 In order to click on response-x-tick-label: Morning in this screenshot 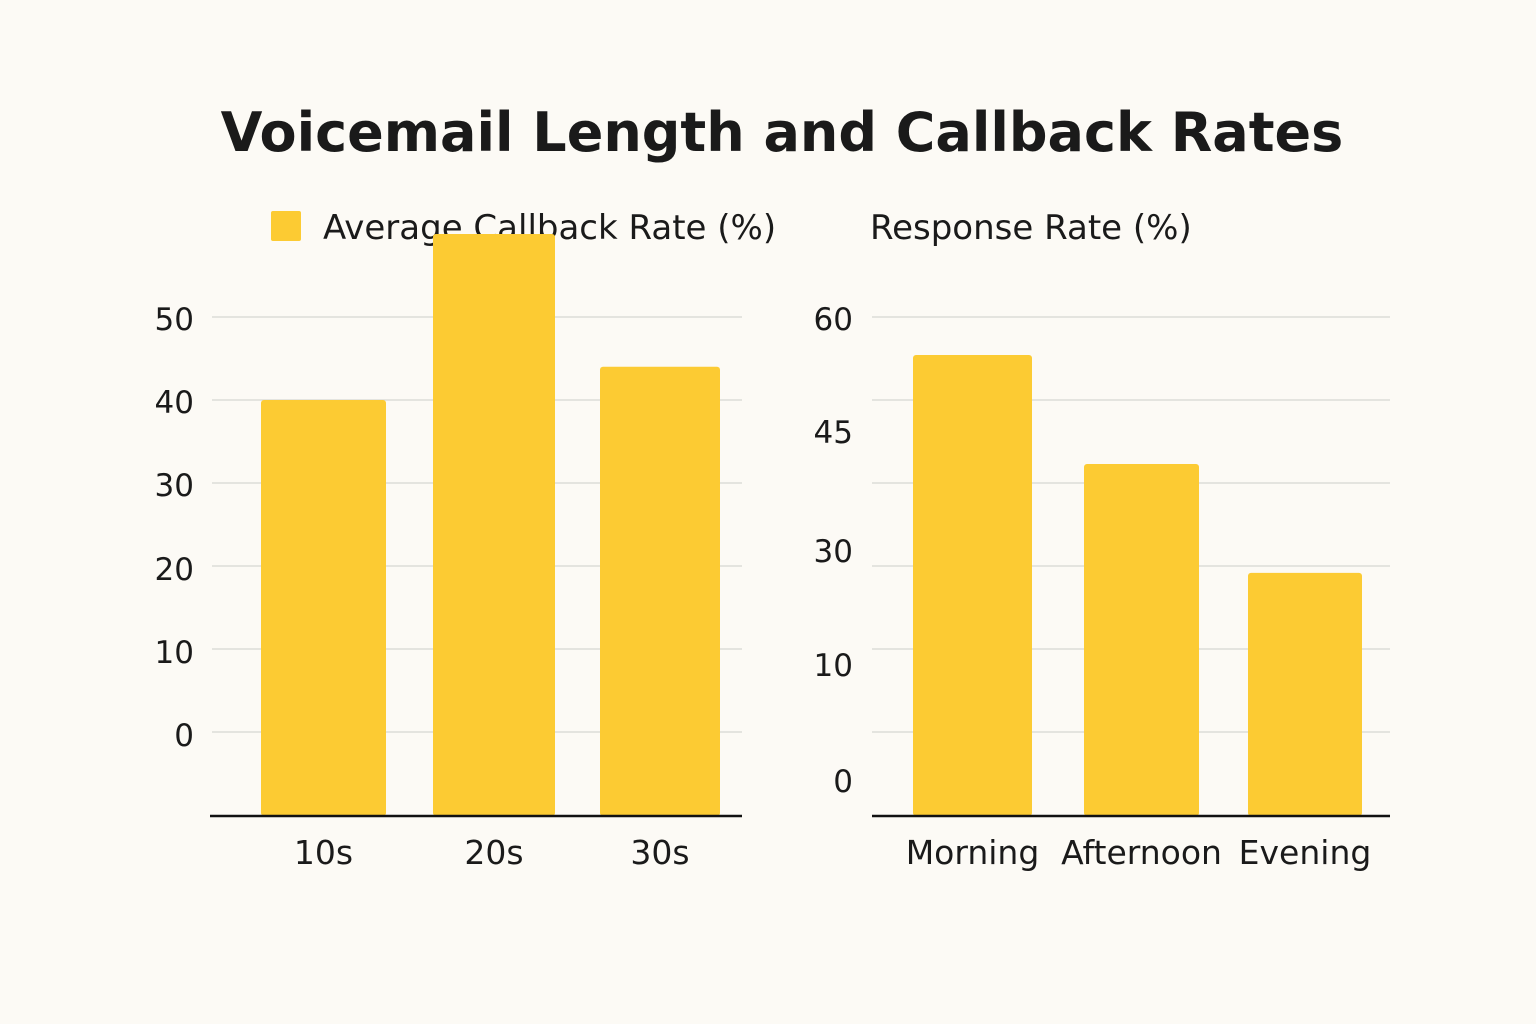, I will do `click(973, 852)`.